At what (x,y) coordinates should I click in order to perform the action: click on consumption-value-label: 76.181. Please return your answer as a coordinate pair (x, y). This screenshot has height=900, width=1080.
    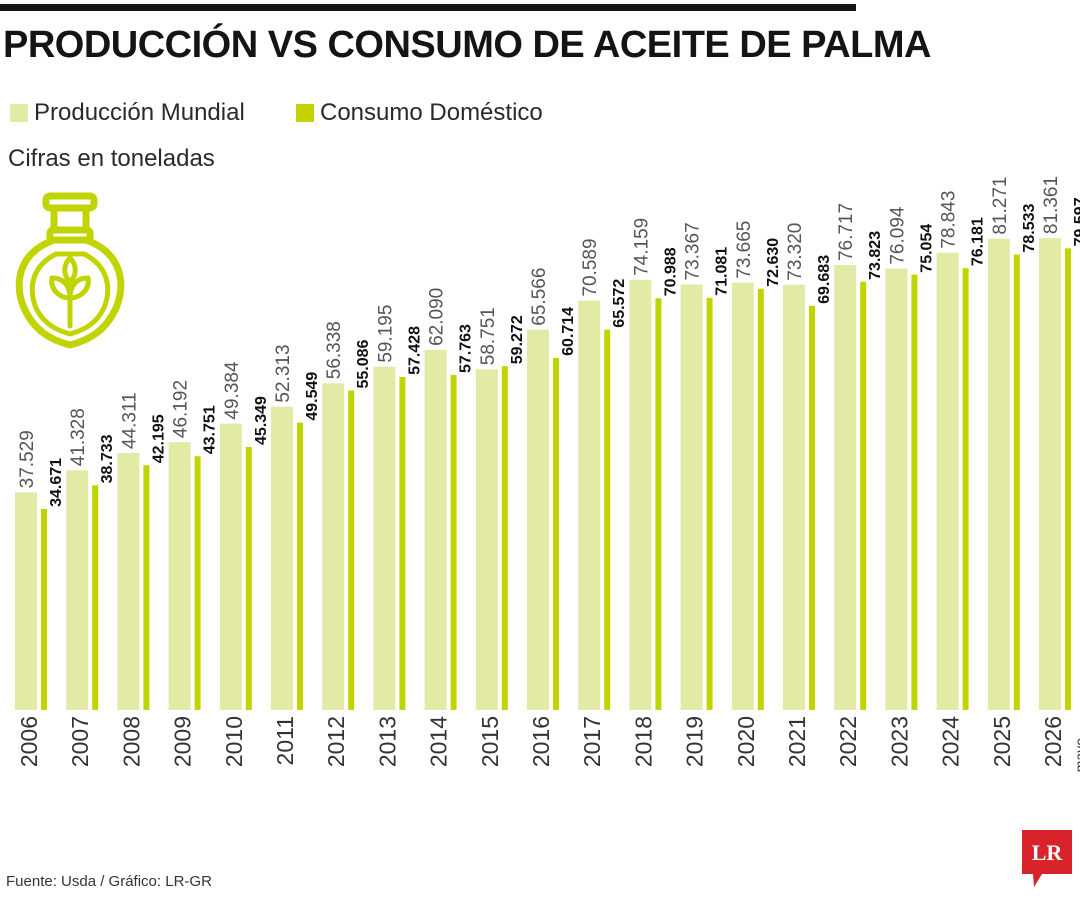
    Looking at the image, I should click on (978, 241).